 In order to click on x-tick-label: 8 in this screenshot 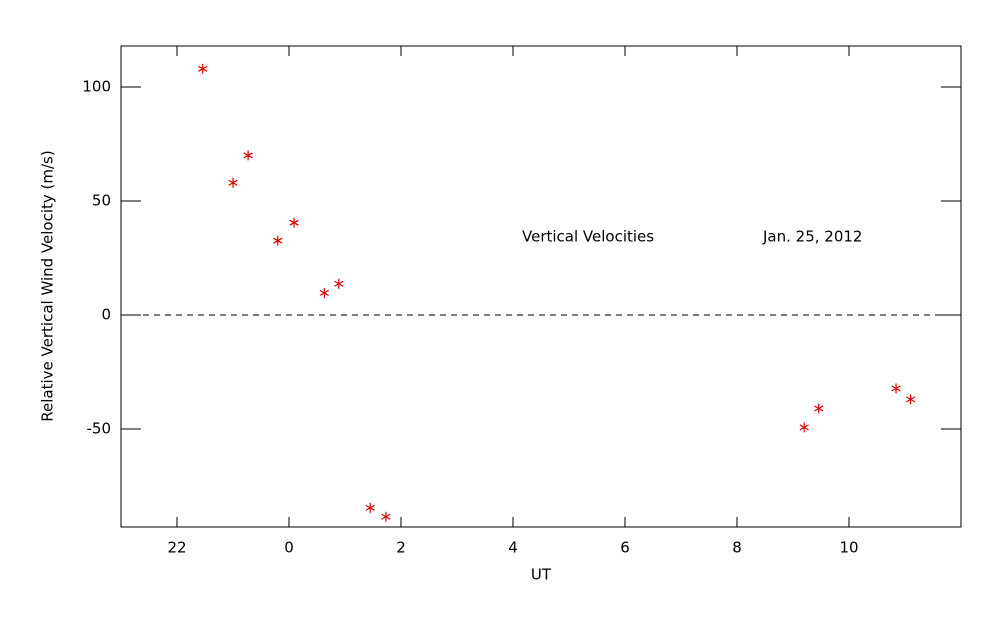, I will do `click(737, 548)`.